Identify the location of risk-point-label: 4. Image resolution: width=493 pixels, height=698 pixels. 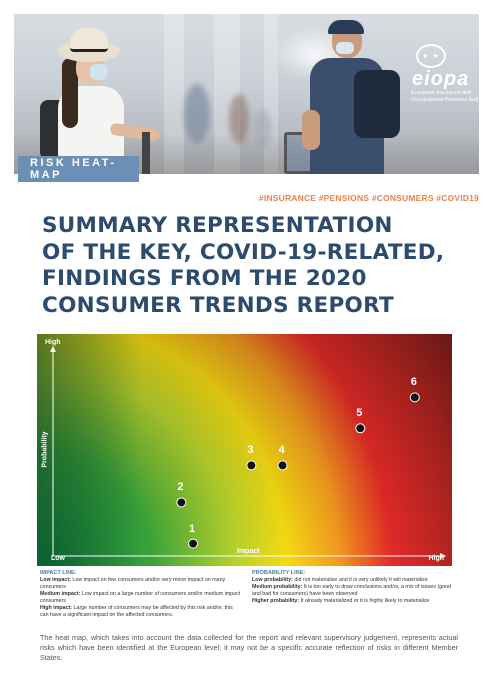
(281, 450).